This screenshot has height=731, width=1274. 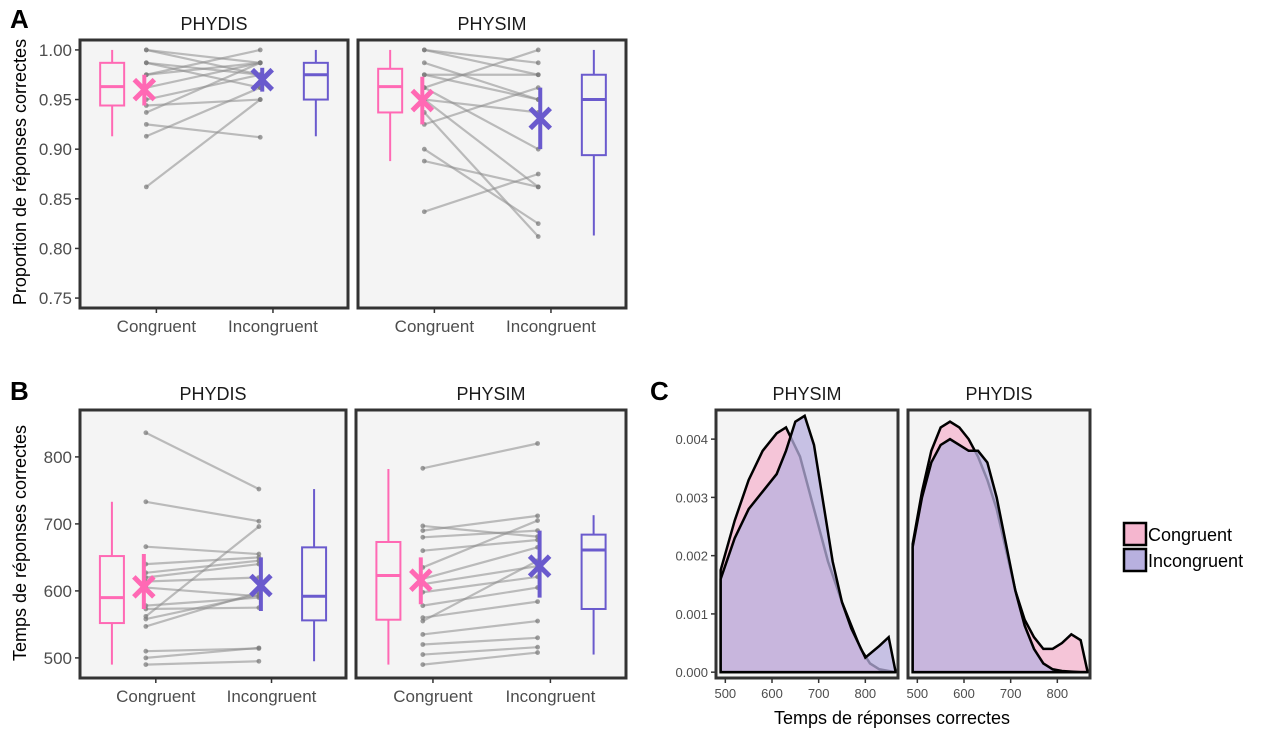 What do you see at coordinates (1135, 534) in the screenshot?
I see `legend-key-congruent` at bounding box center [1135, 534].